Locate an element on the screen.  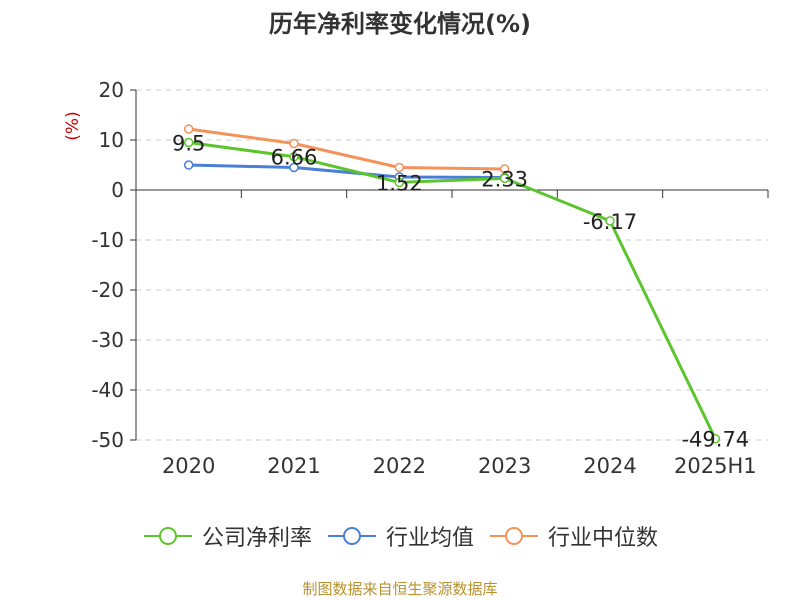
x-tick-label: 2022 is located at coordinates (399, 466).